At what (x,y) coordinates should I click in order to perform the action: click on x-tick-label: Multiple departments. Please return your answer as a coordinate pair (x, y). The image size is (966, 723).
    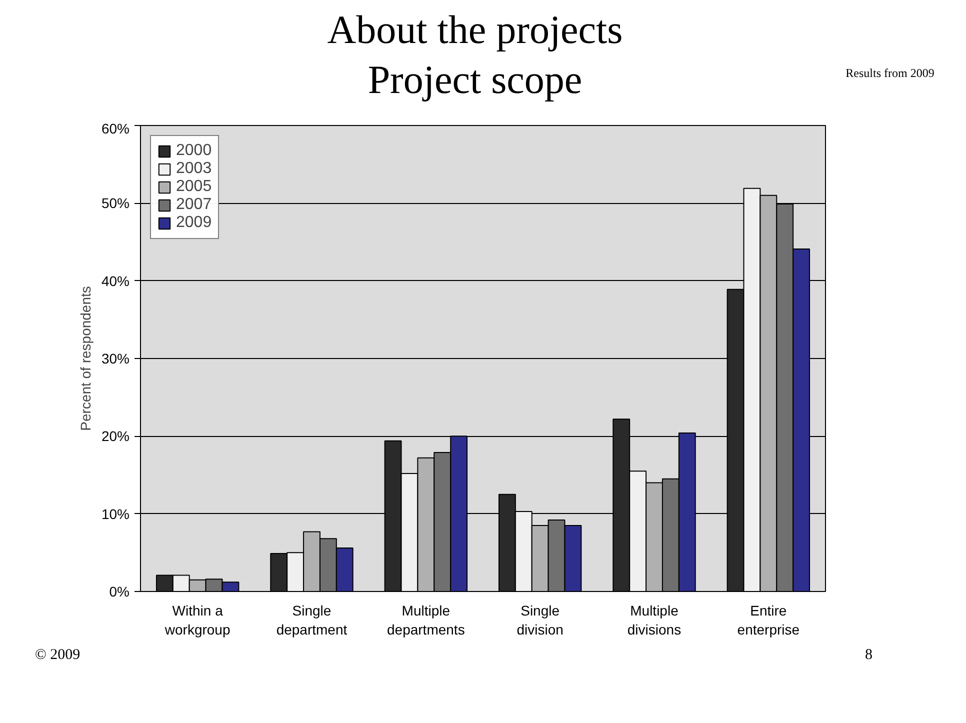
    Looking at the image, I should click on (426, 620).